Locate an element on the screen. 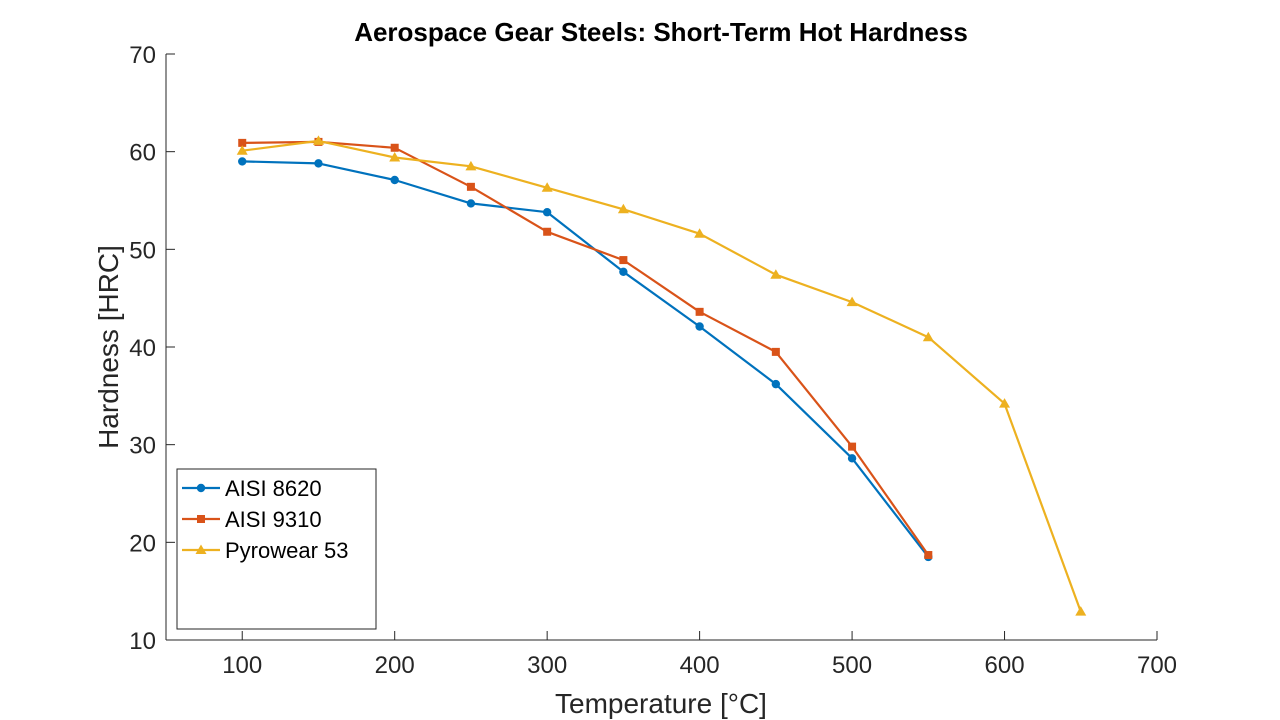  y-tick-label: 10 is located at coordinates (142, 641).